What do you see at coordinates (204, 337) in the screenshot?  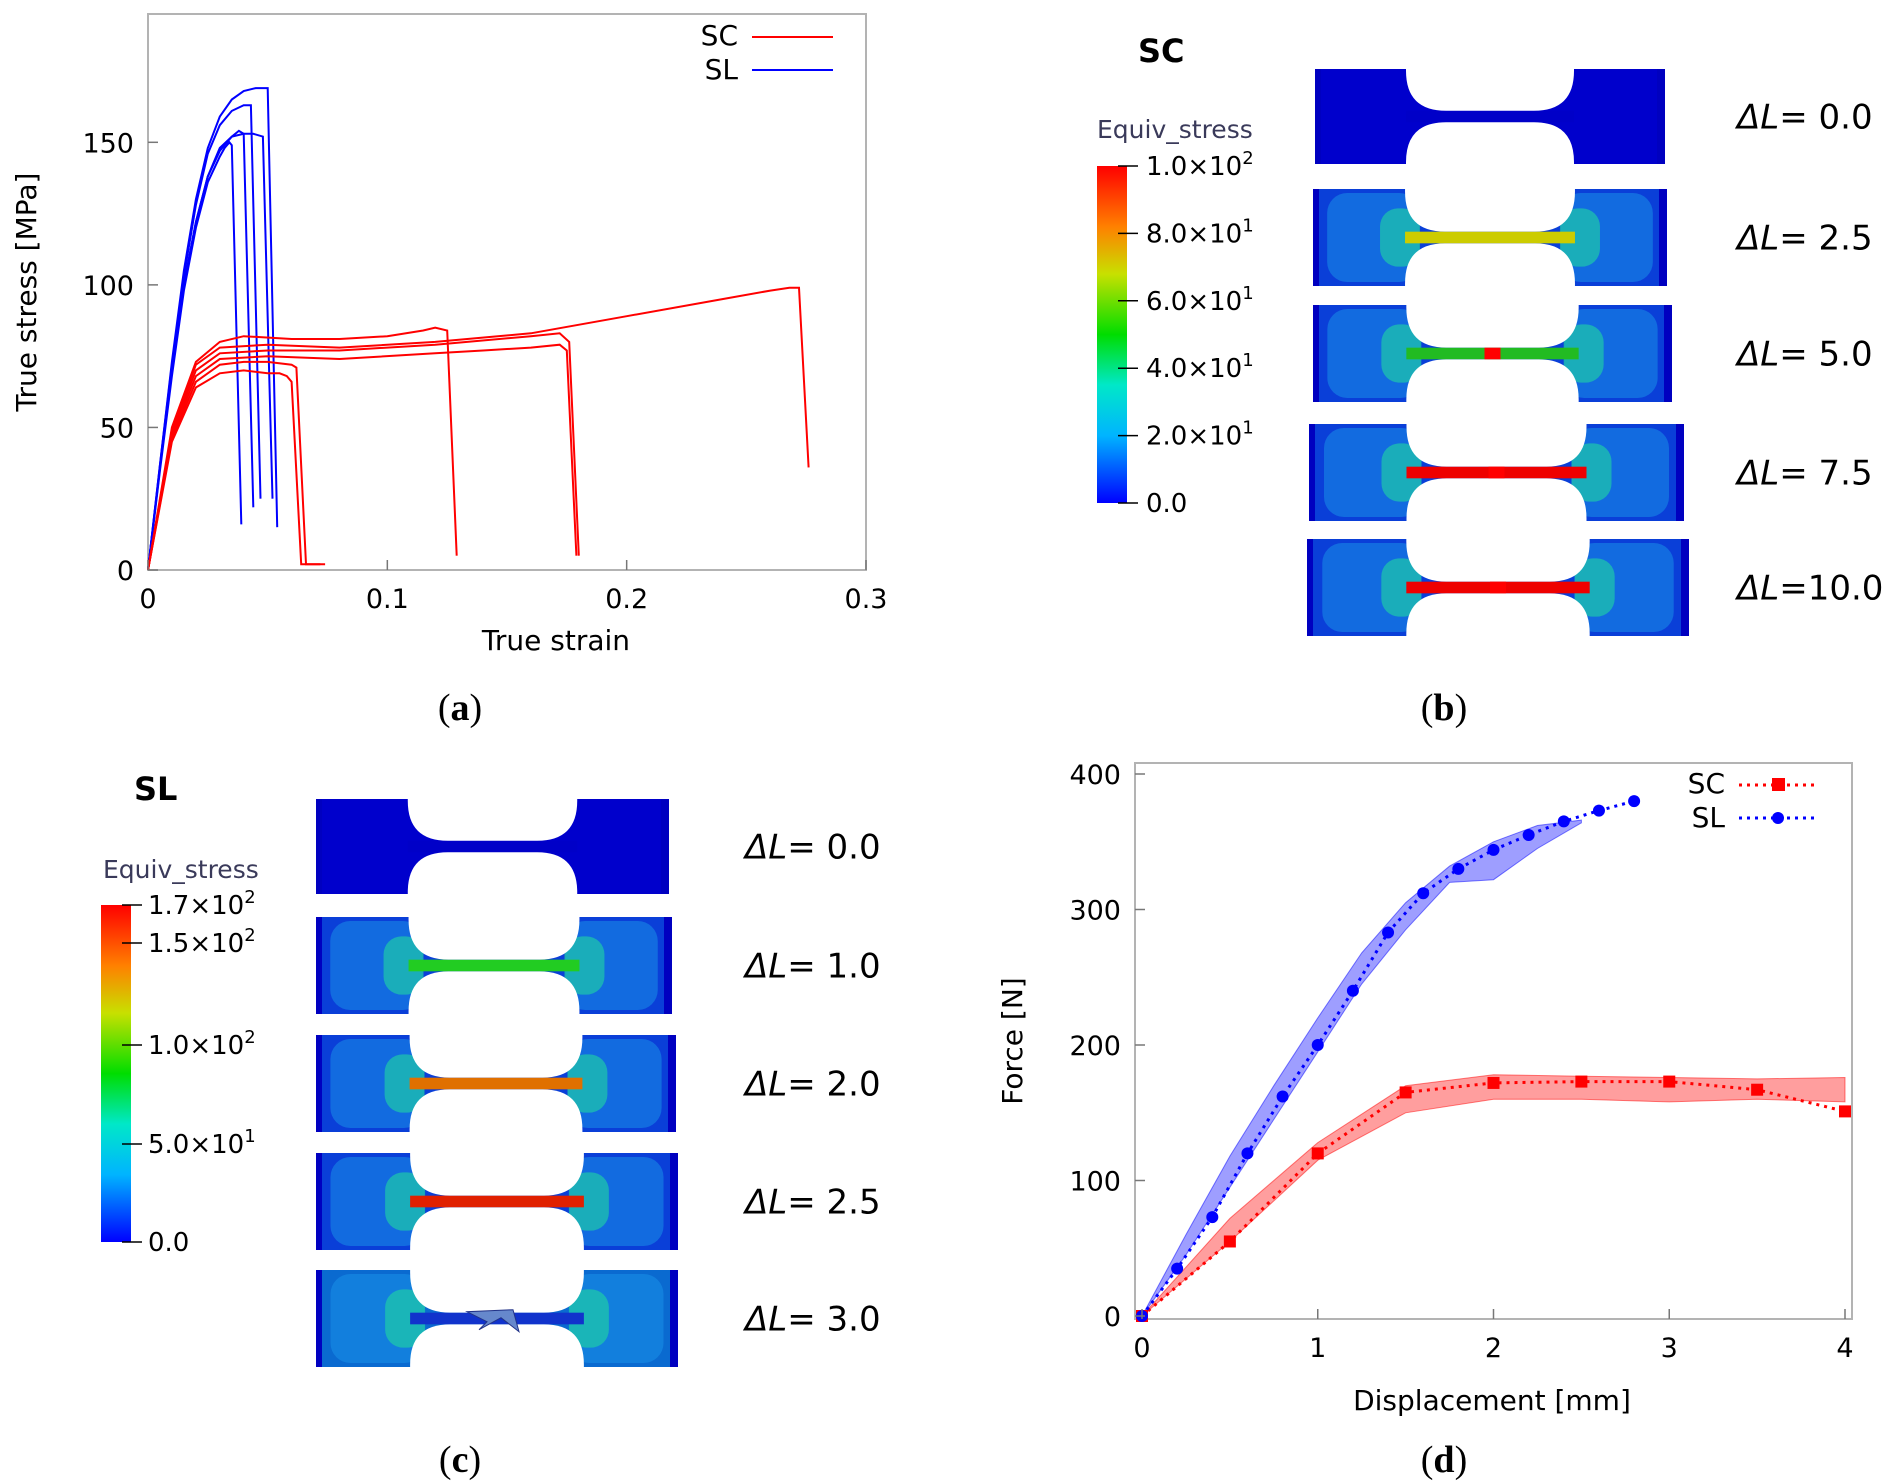 I see `curve-sl` at bounding box center [204, 337].